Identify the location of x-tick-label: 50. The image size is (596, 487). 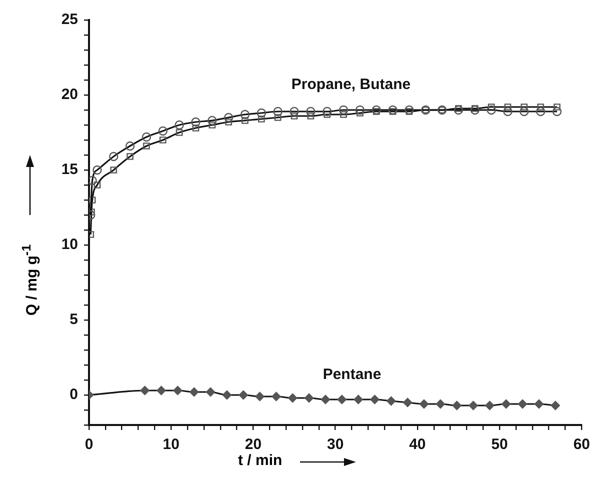
(499, 445).